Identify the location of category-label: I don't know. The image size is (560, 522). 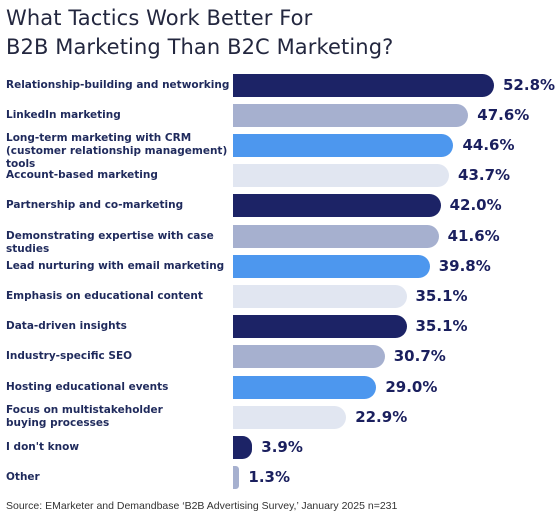
(119, 447).